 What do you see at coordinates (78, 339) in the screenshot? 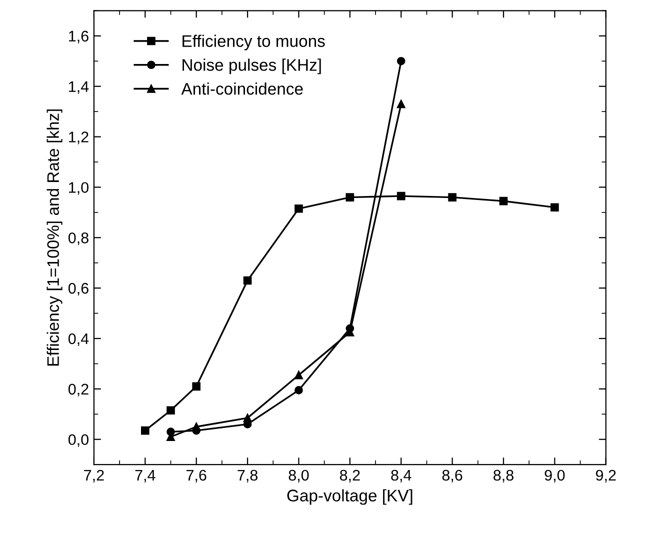
I see `y-tick-label: 0,4` at bounding box center [78, 339].